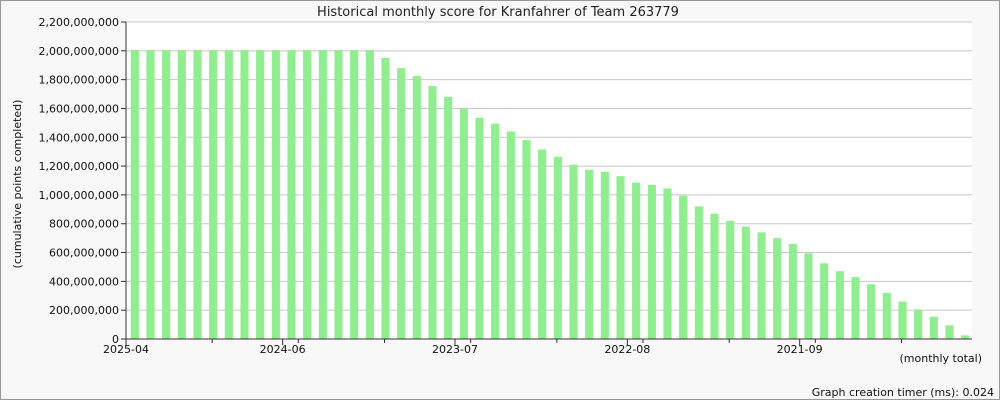  Describe the element at coordinates (79, 195) in the screenshot. I see `y-tick-label: 1,000,000,000` at that location.